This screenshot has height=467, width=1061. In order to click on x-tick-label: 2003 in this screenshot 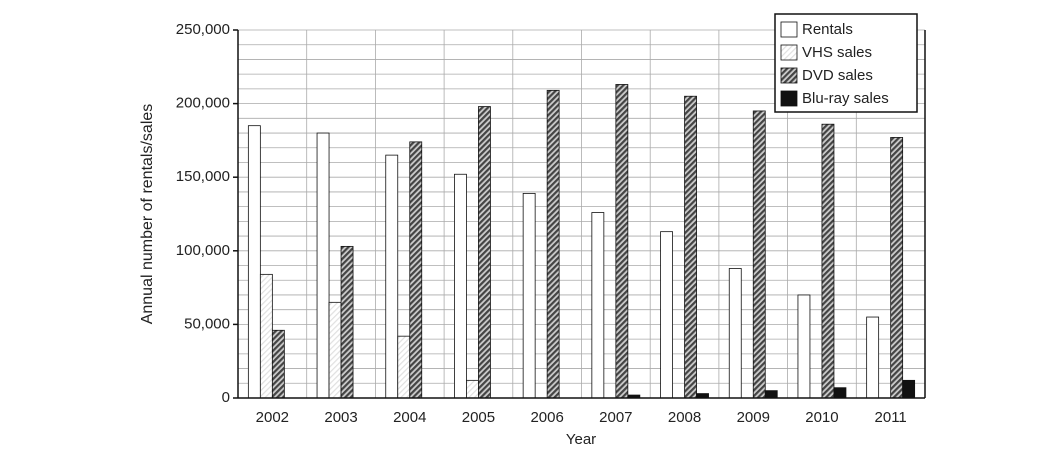, I will do `click(340, 417)`.